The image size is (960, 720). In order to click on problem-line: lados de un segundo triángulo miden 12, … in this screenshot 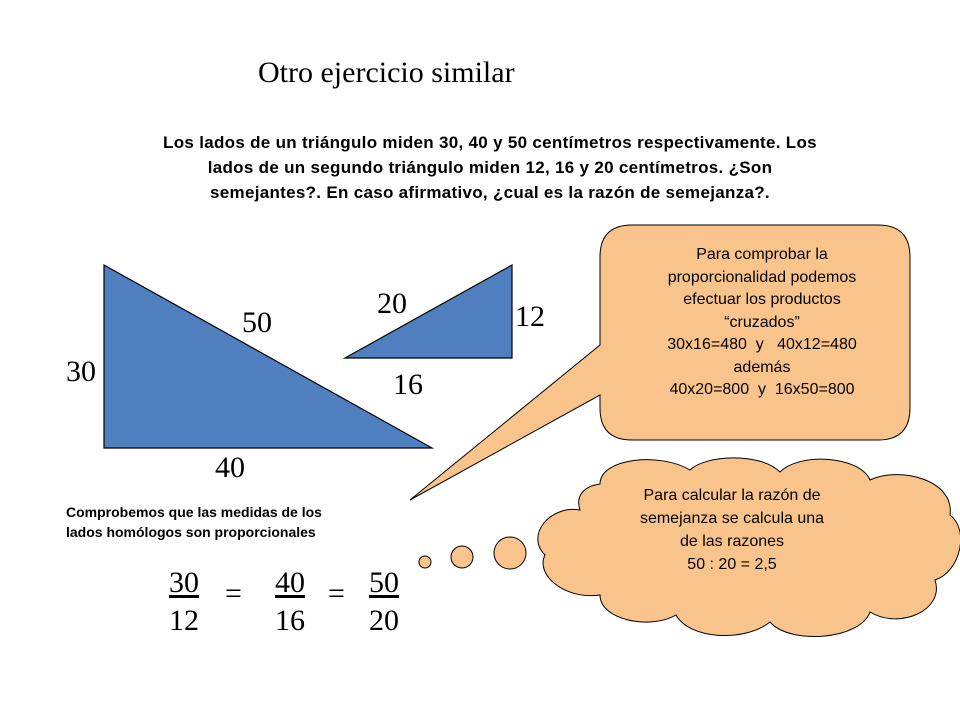, I will do `click(490, 167)`.